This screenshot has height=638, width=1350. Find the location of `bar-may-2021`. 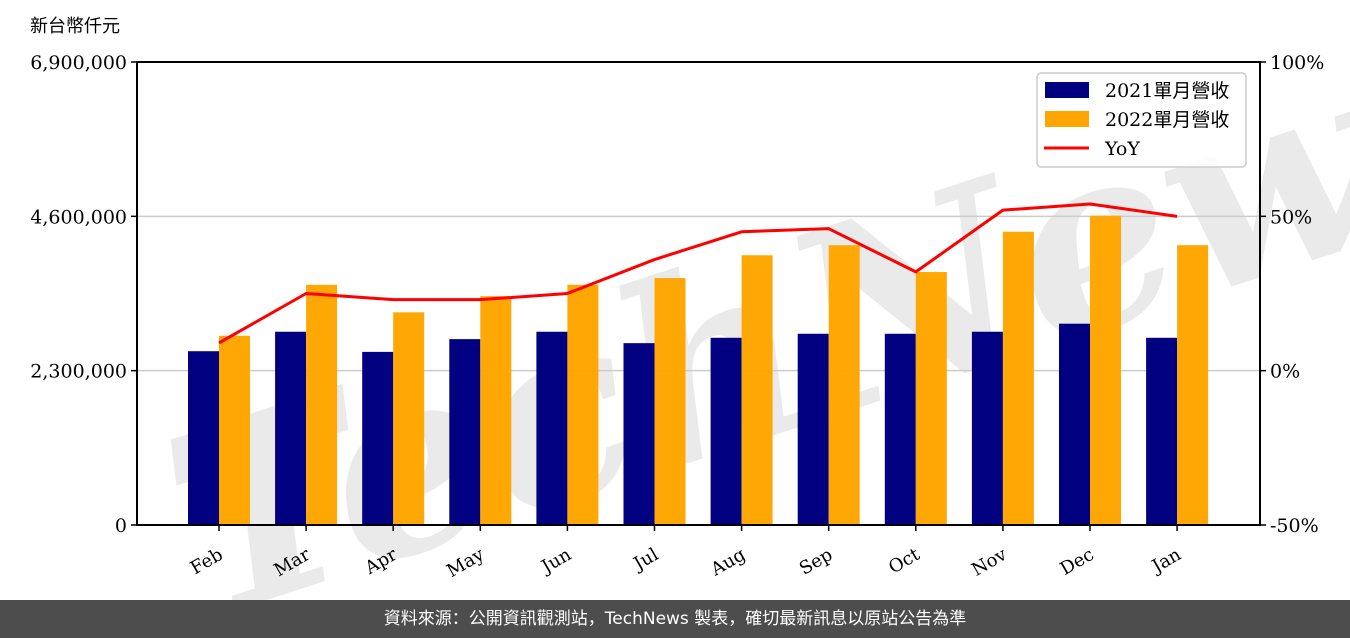

bar-may-2021 is located at coordinates (465, 432).